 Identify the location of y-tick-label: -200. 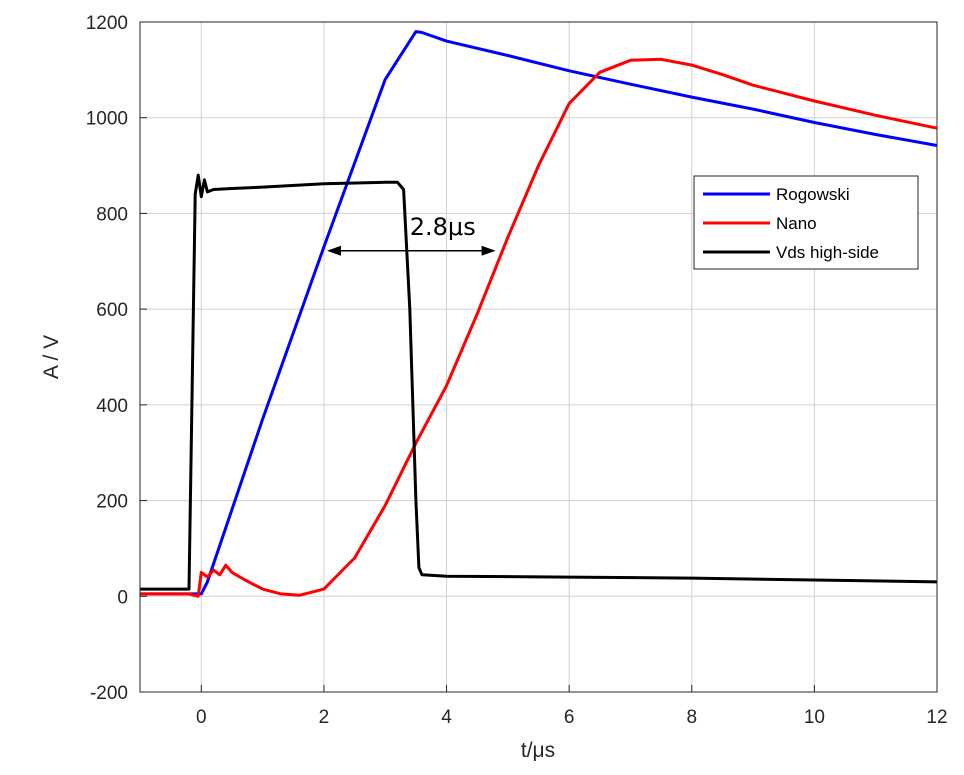
(109, 693).